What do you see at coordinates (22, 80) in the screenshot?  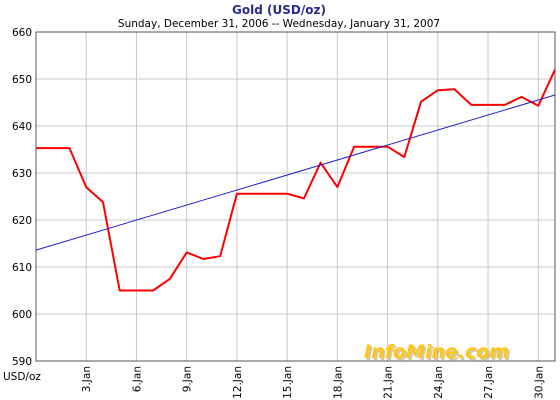 I see `y-tick-label: 650` at bounding box center [22, 80].